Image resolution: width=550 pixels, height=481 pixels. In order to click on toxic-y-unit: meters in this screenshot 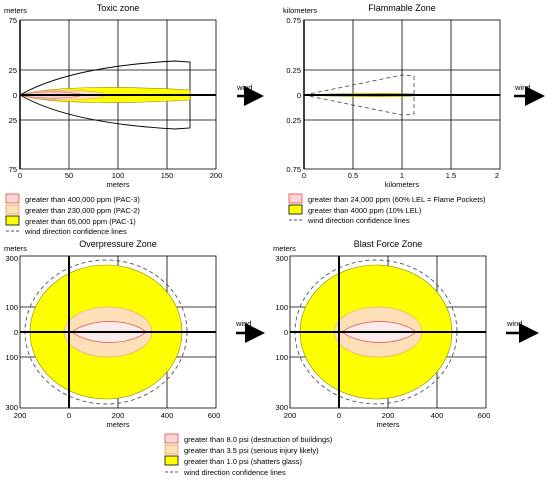, I will do `click(15, 10)`.